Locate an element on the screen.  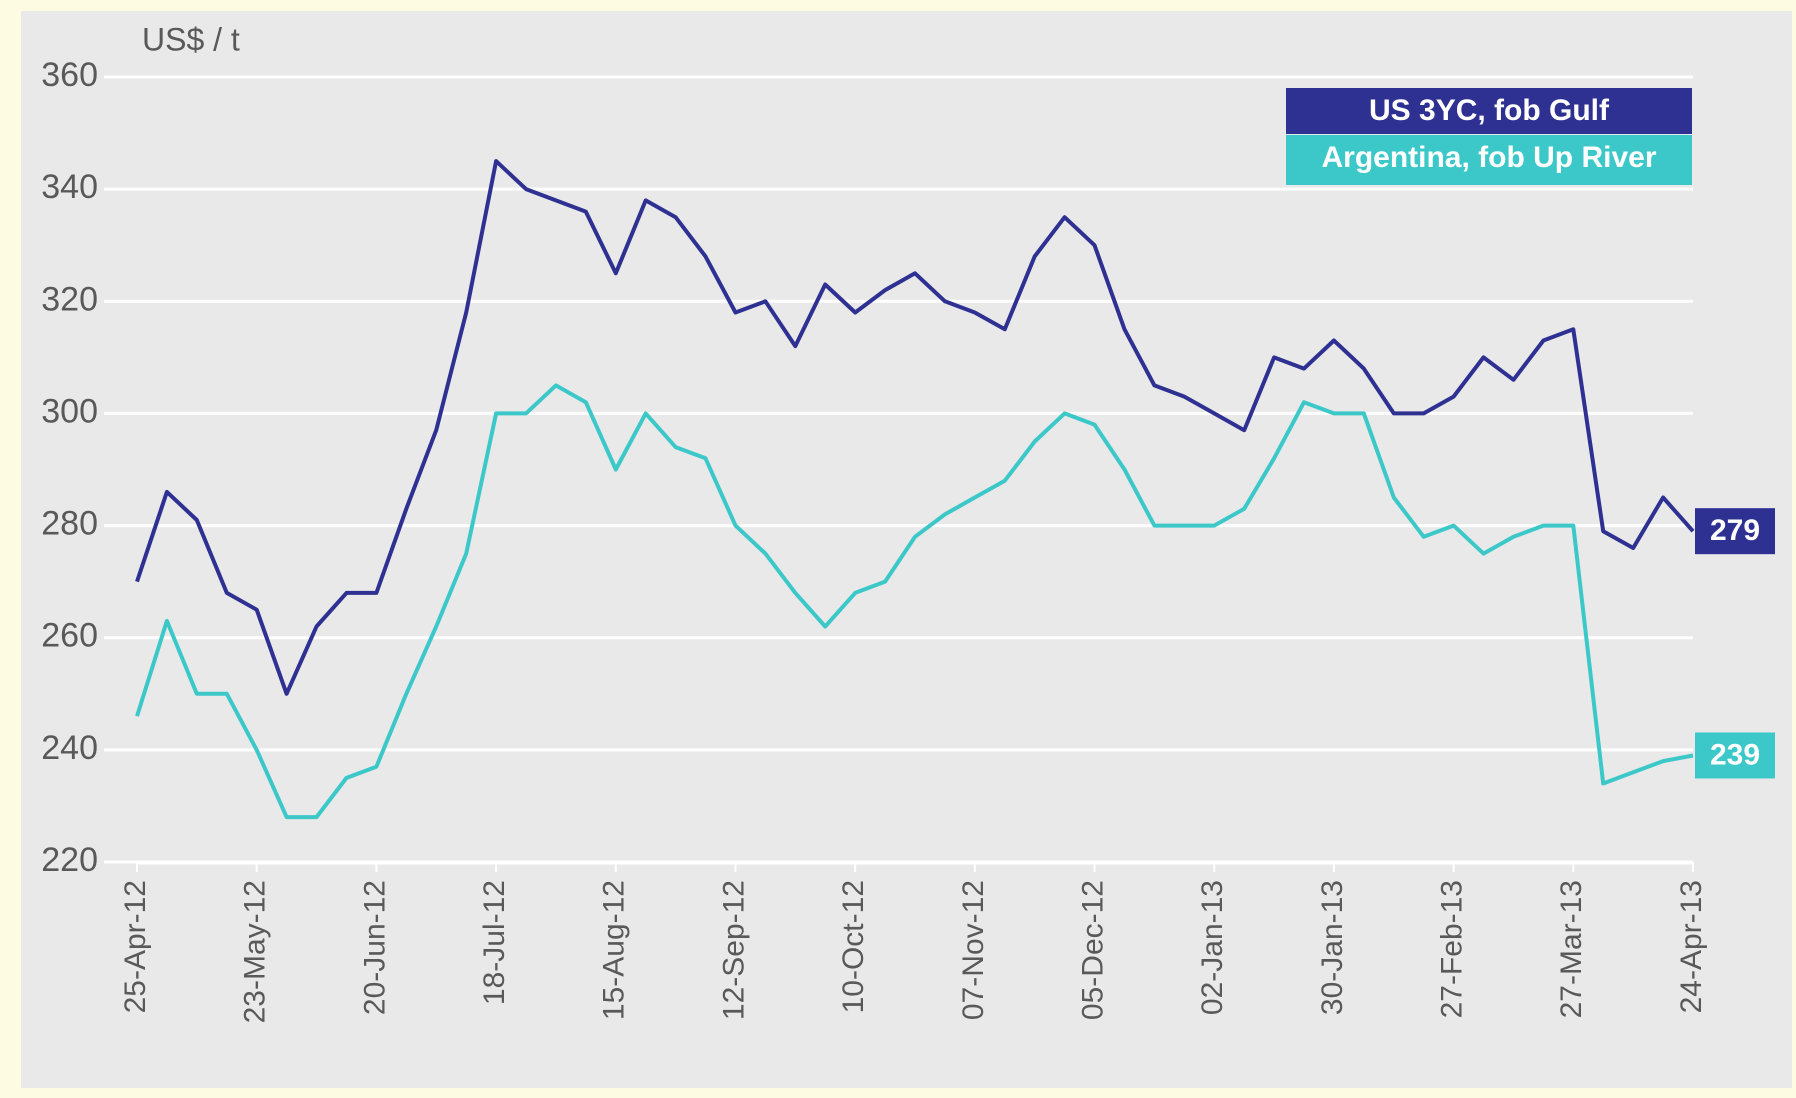
x-tick-label: 23-May-12 is located at coordinates (255, 951).